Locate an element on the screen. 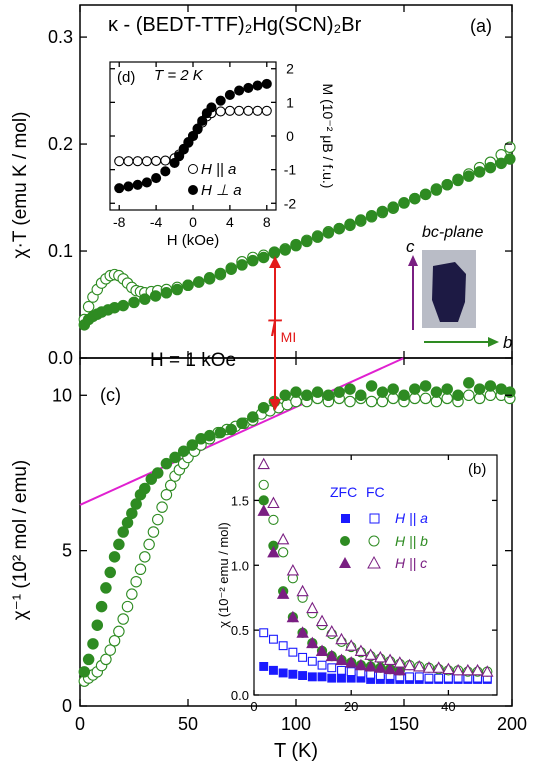  inset-b-ylabel: χ (10⁻² emu / mol) is located at coordinates (223, 574).